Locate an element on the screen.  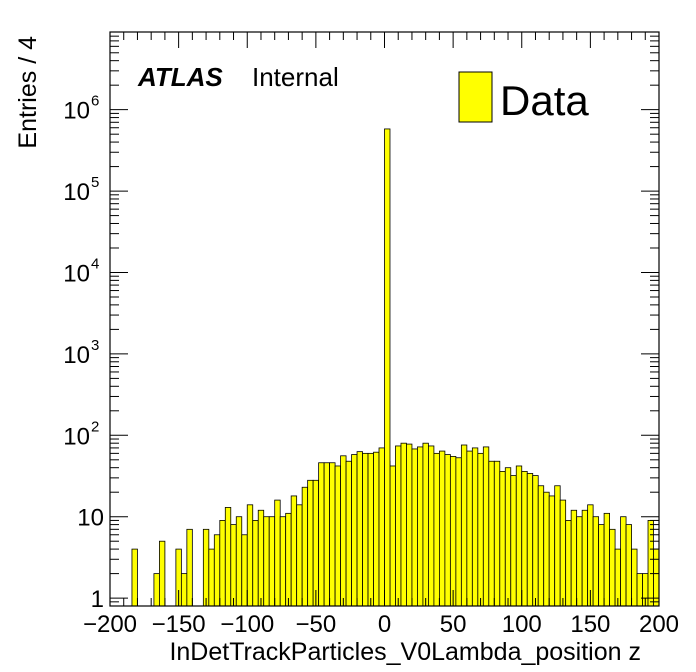
y-axis-title: Entries / 4 is located at coordinates (28, 92).